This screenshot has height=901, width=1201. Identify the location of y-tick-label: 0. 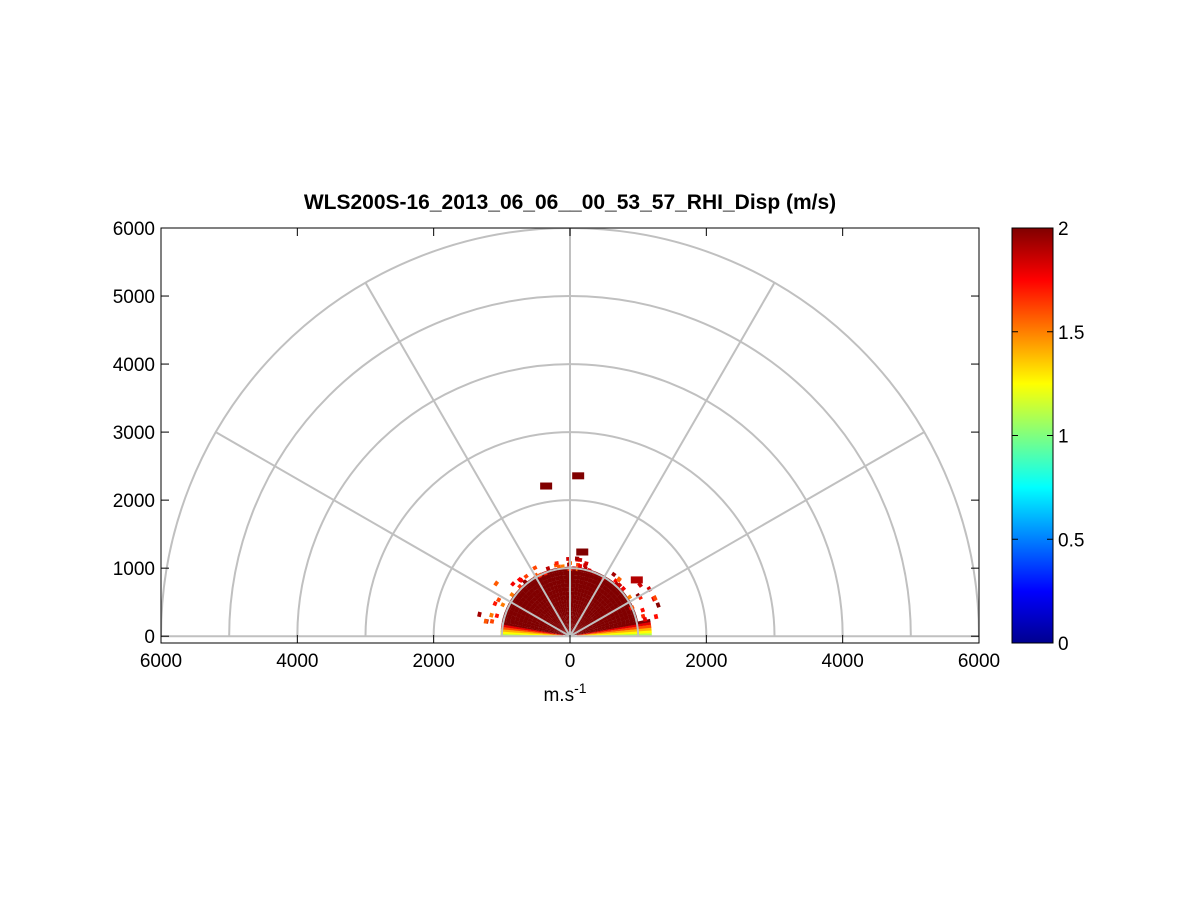
(149, 637).